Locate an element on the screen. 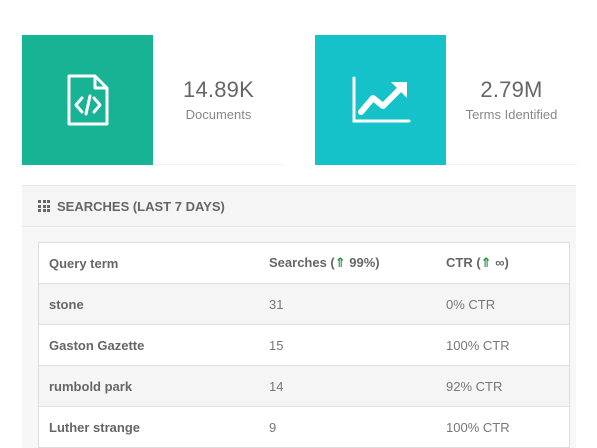 Image resolution: width=597 pixels, height=448 pixels. terms-stat-card: 2.79M Terms Identified is located at coordinates (446, 100).